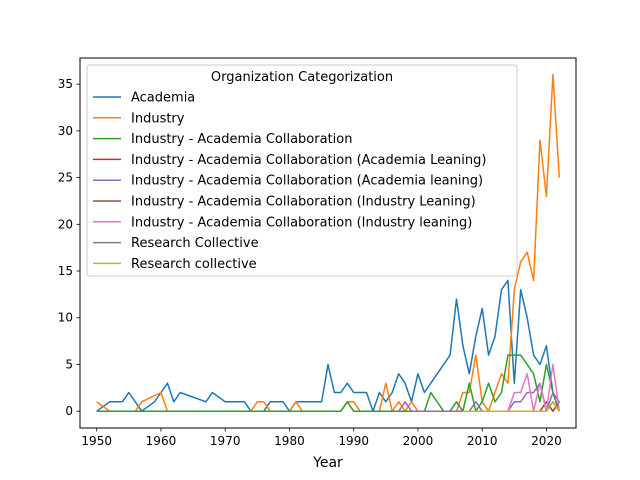 This screenshot has height=480, width=640. What do you see at coordinates (289, 441) in the screenshot?
I see `x-tick-label: 1980` at bounding box center [289, 441].